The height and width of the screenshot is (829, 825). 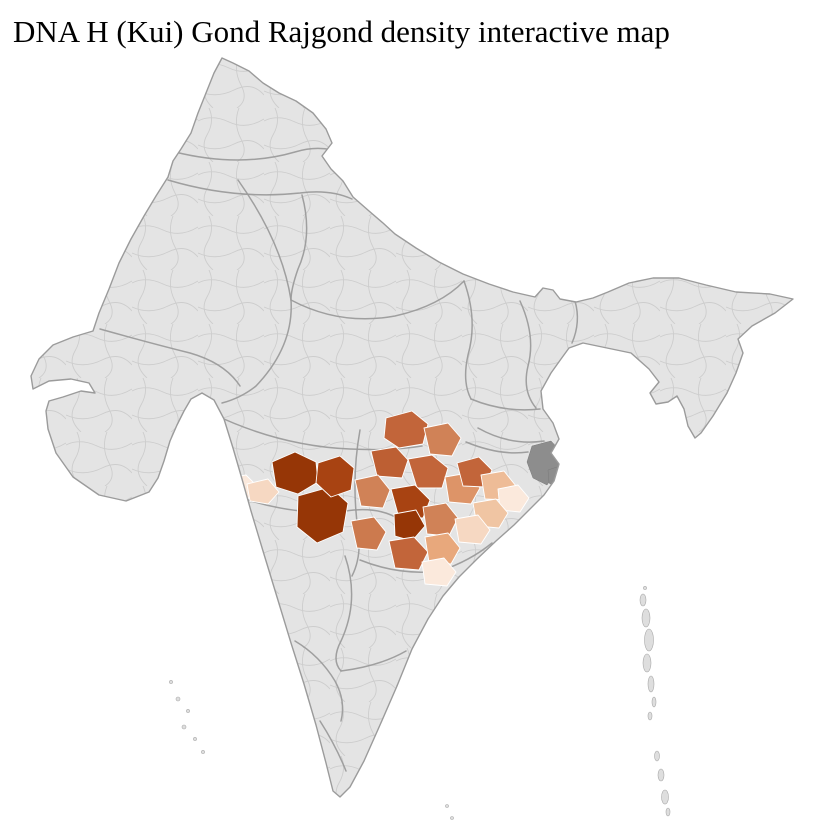 I want to click on lakshadweep-islands, so click(x=311, y=750).